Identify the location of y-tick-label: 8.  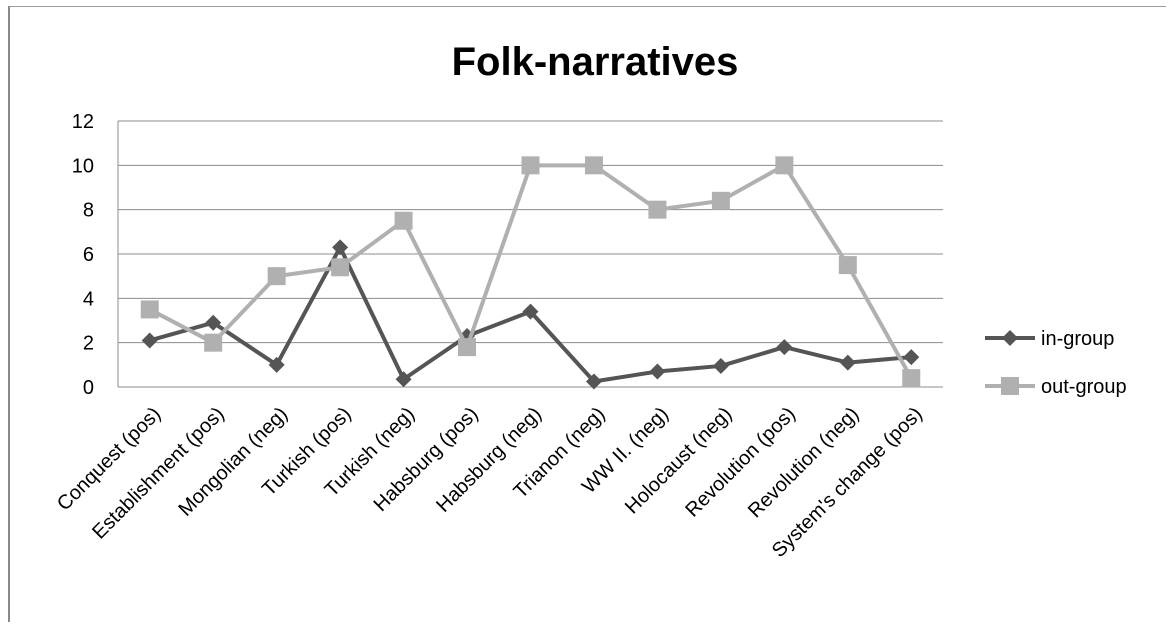
(88, 211).